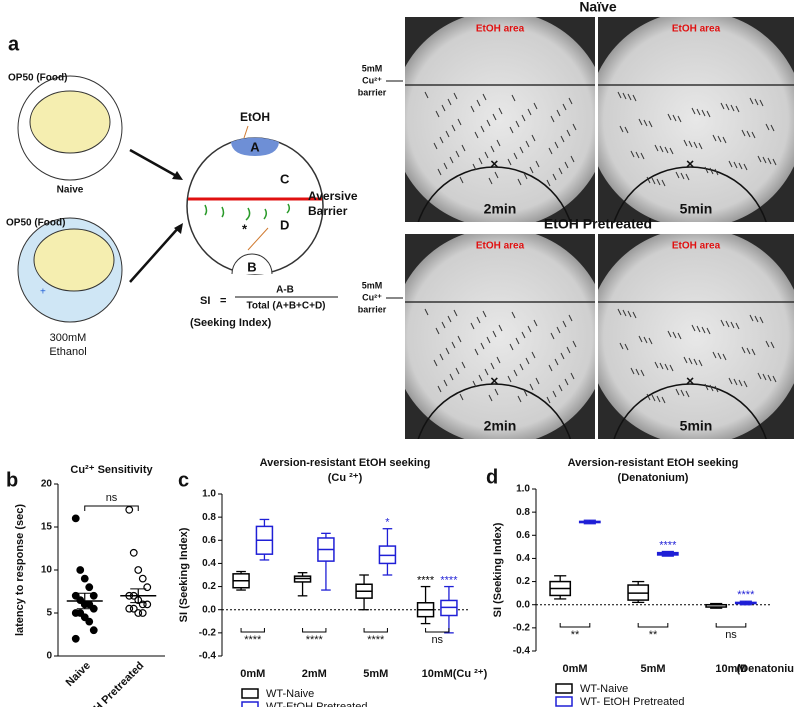 The image size is (794, 707). Describe the element at coordinates (632, 701) in the screenshot. I see `legend-label: WT- EtOH Pretreated` at that location.